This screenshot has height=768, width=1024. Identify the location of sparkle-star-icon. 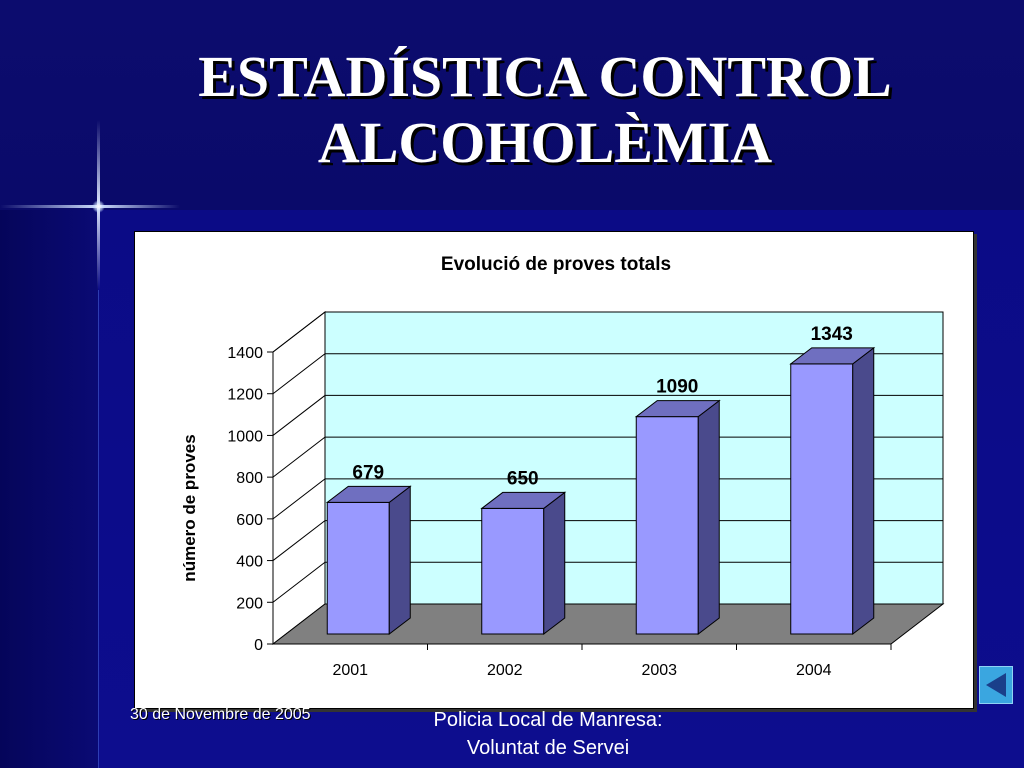
(98, 206).